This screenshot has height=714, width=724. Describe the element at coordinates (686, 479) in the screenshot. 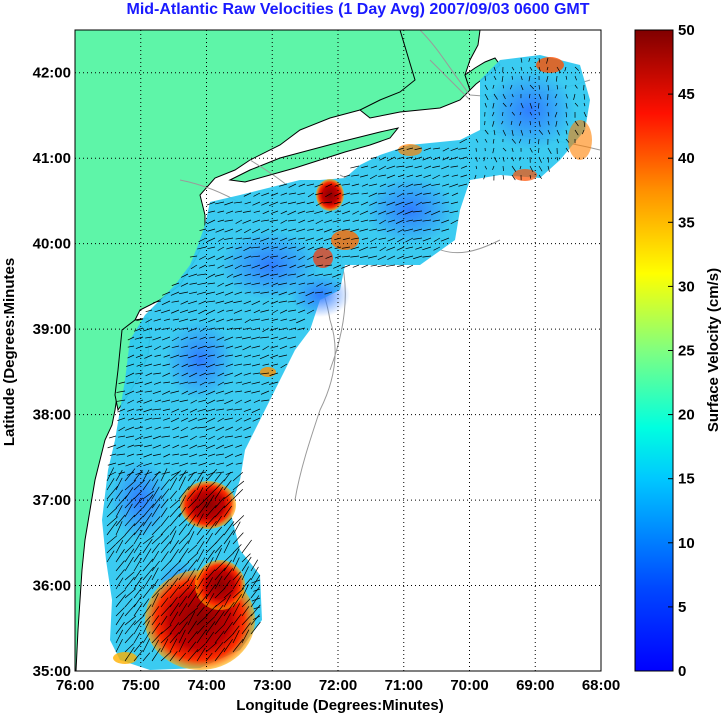

I see `colorbar-tick-label: 15` at that location.